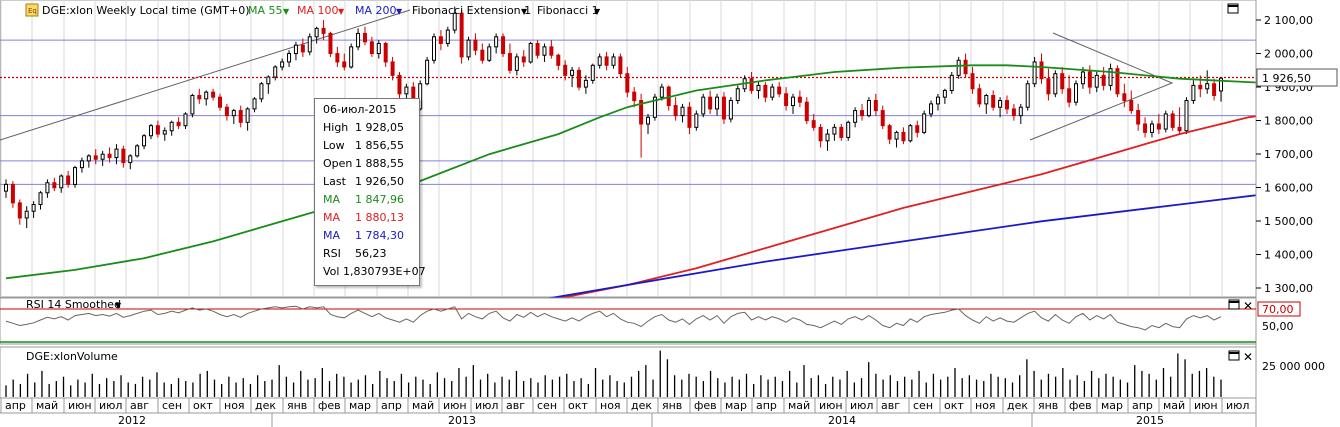 The height and width of the screenshot is (427, 1340). What do you see at coordinates (1248, 306) in the screenshot?
I see `rsi-close-icon: ✕` at bounding box center [1248, 306].